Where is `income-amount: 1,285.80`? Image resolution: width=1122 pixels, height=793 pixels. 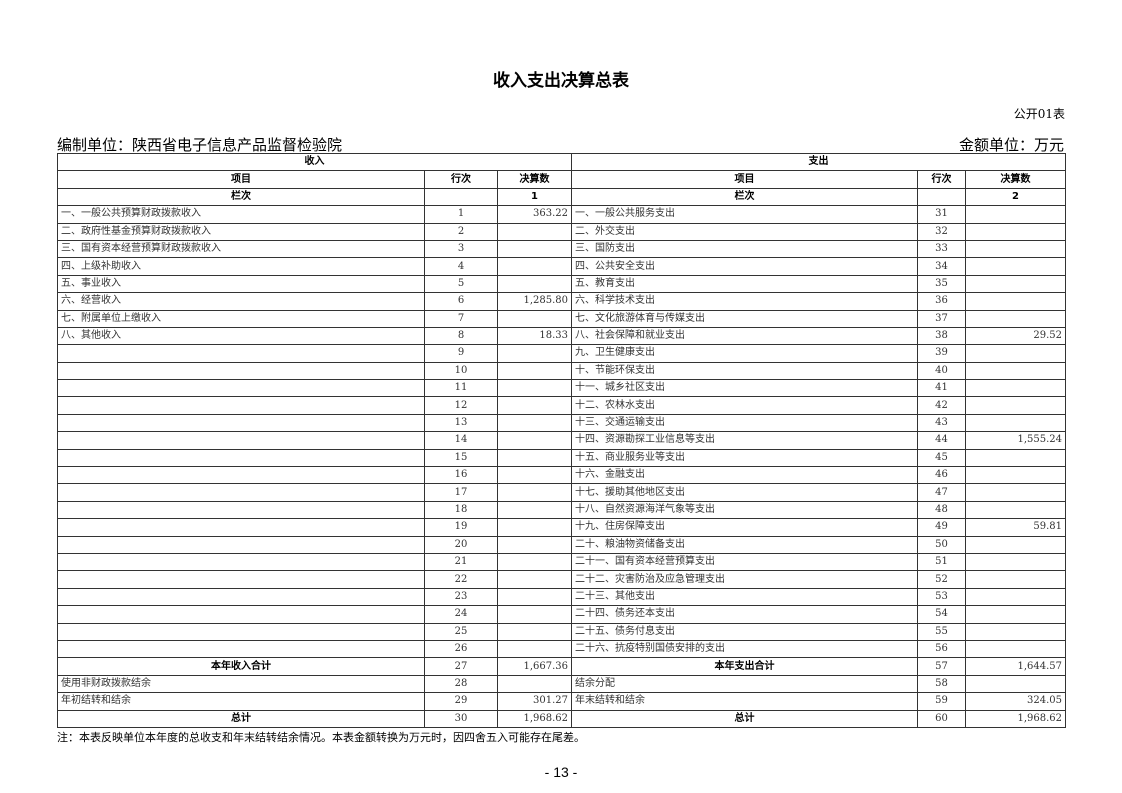
income-amount: 1,285.80 is located at coordinates (534, 301).